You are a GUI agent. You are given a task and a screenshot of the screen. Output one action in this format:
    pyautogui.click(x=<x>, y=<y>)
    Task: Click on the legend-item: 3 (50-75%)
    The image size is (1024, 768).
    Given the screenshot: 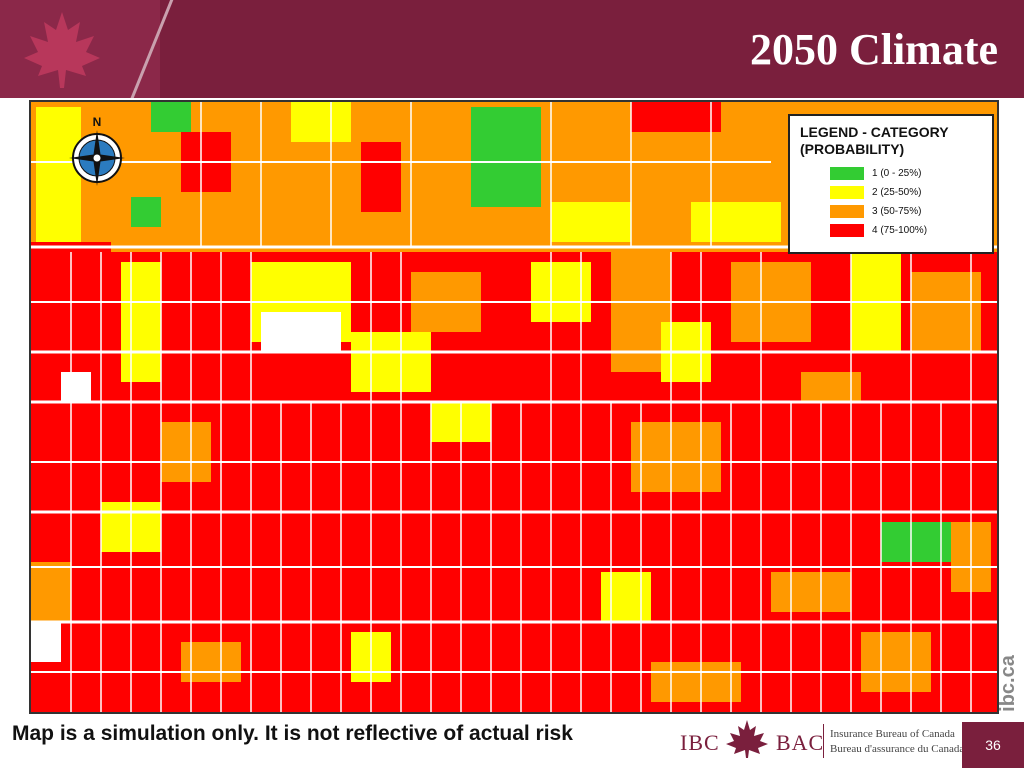 What is the action you would take?
    pyautogui.click(x=906, y=211)
    